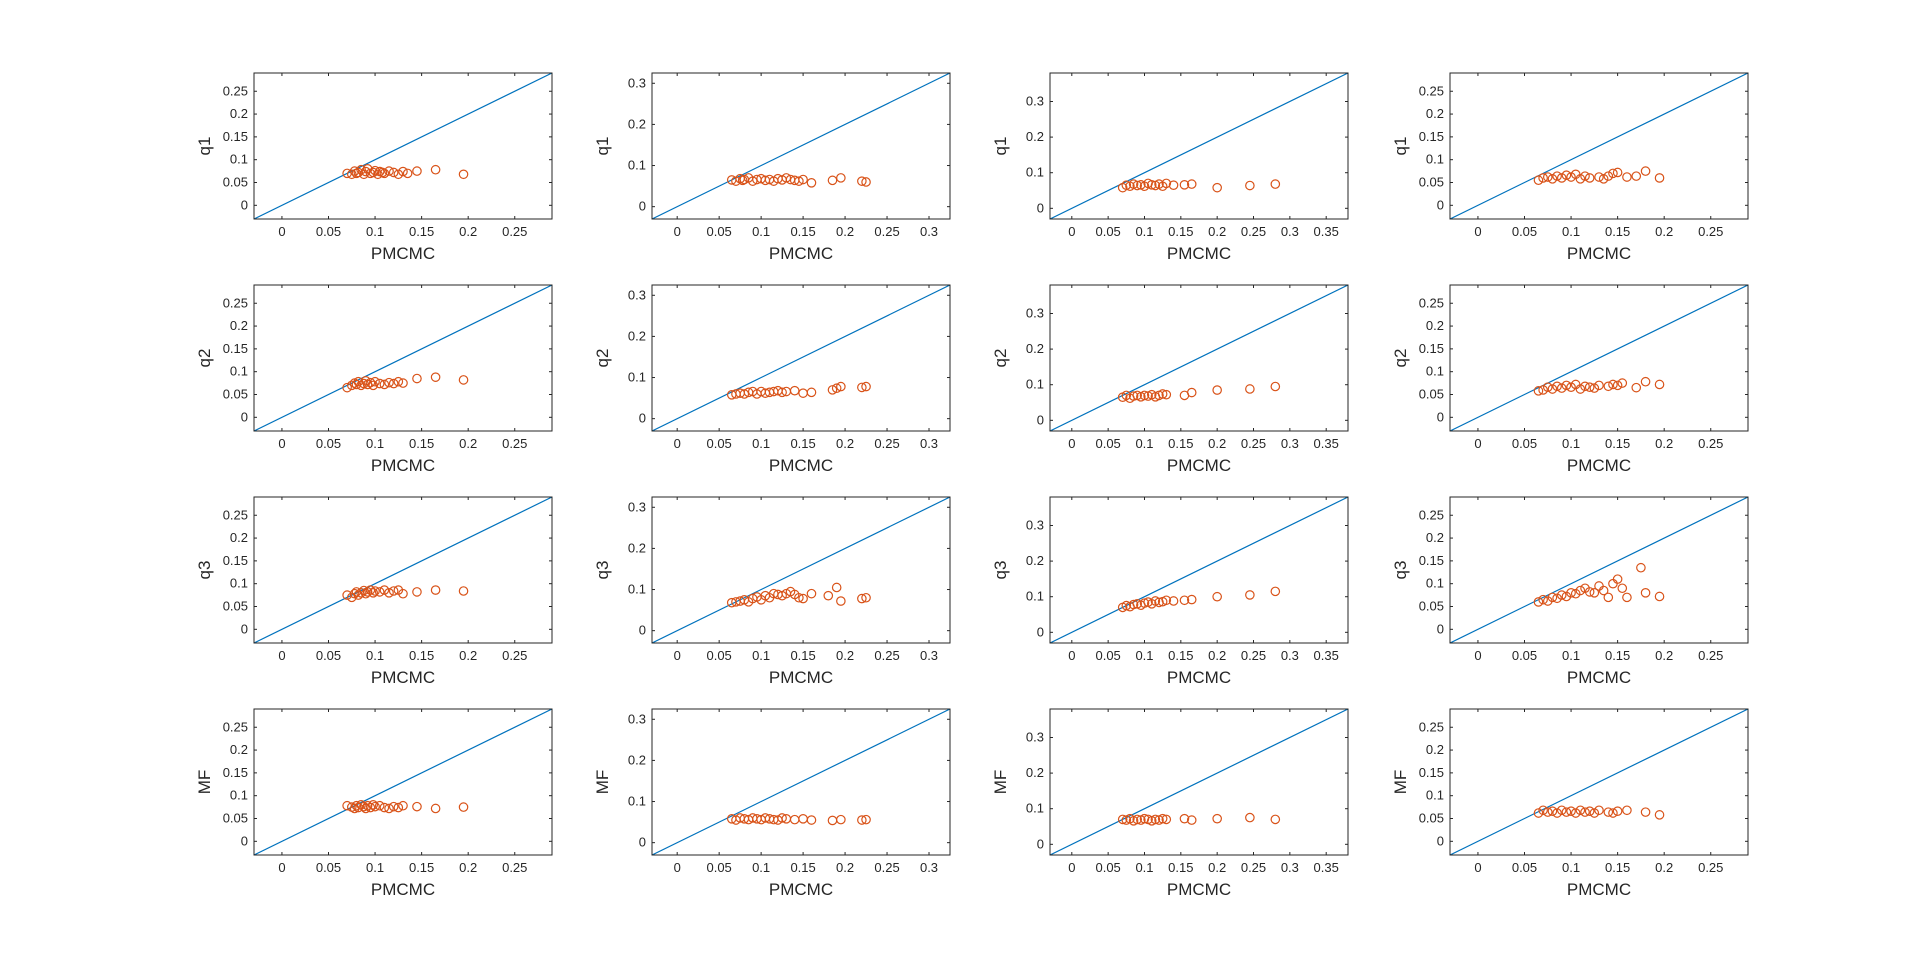 The height and width of the screenshot is (963, 1920). I want to click on subplot-r2-c2: 0 0.05 0.1 0.15 0.2 0.25 0.3 0 0.1 0.2 0.3 PMCMC q2, so click(772, 379).